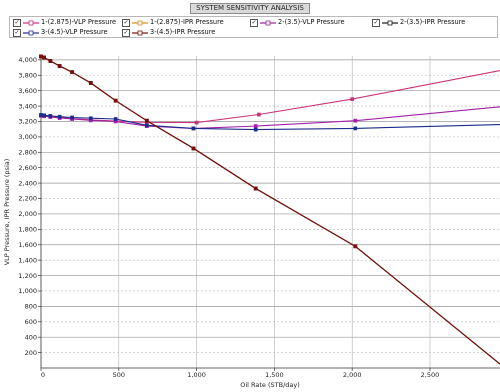  Describe the element at coordinates (311, 22) in the screenshot. I see `legend-label: 2-(3.5)-VLP Pressure` at that location.